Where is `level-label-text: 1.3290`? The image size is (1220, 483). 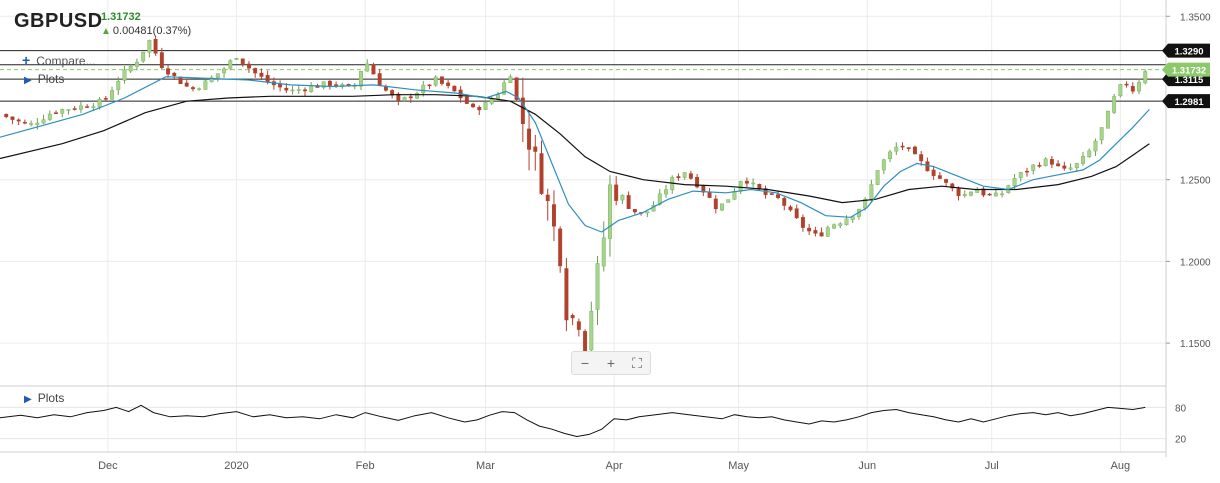 level-label-text: 1.3290 is located at coordinates (1188, 52).